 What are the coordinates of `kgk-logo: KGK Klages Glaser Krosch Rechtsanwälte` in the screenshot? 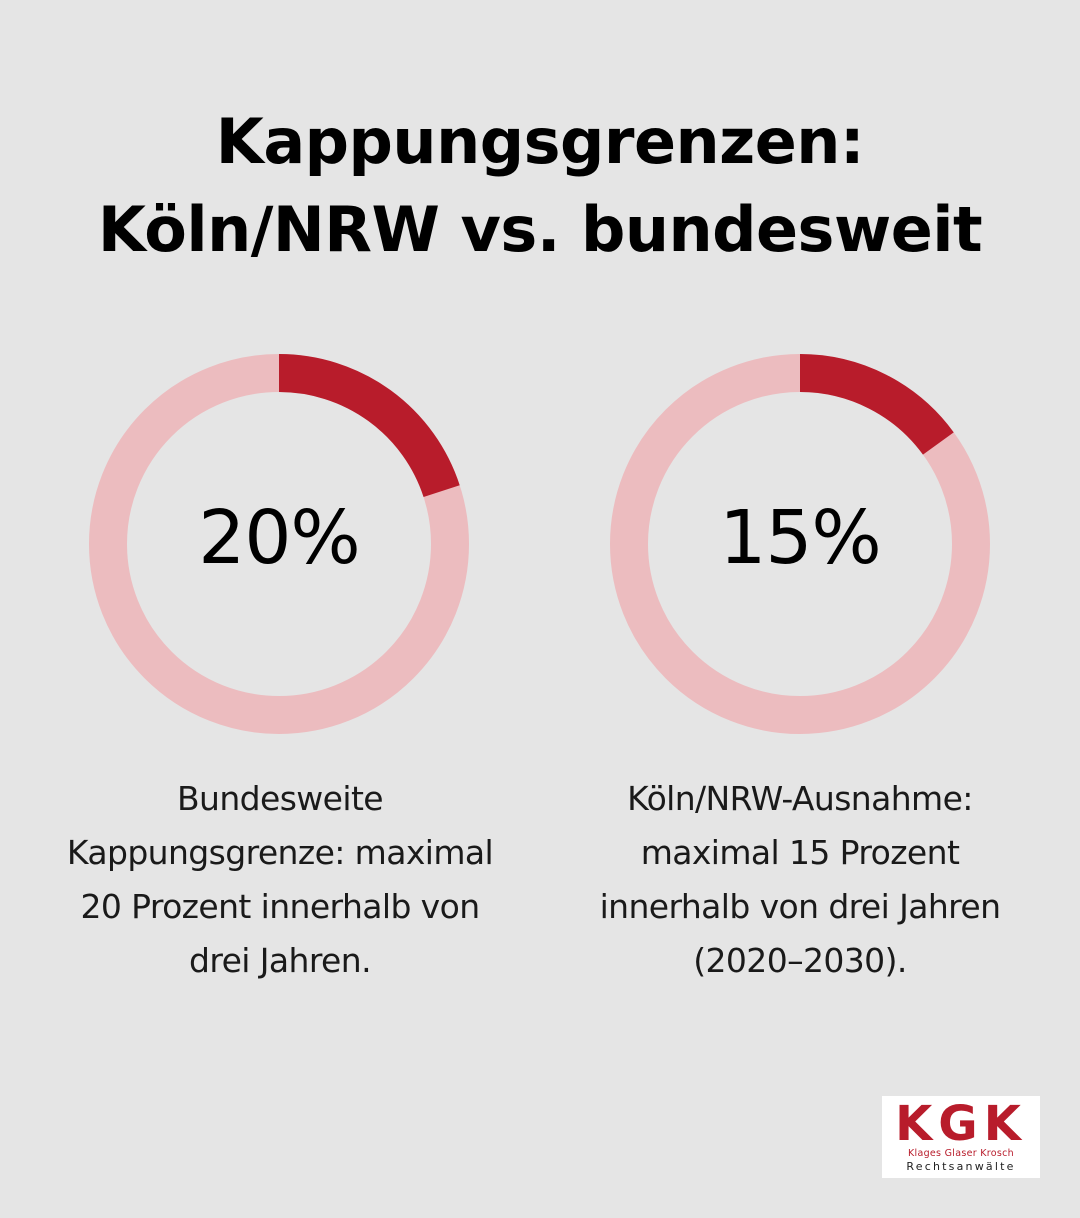 It's located at (961, 1137).